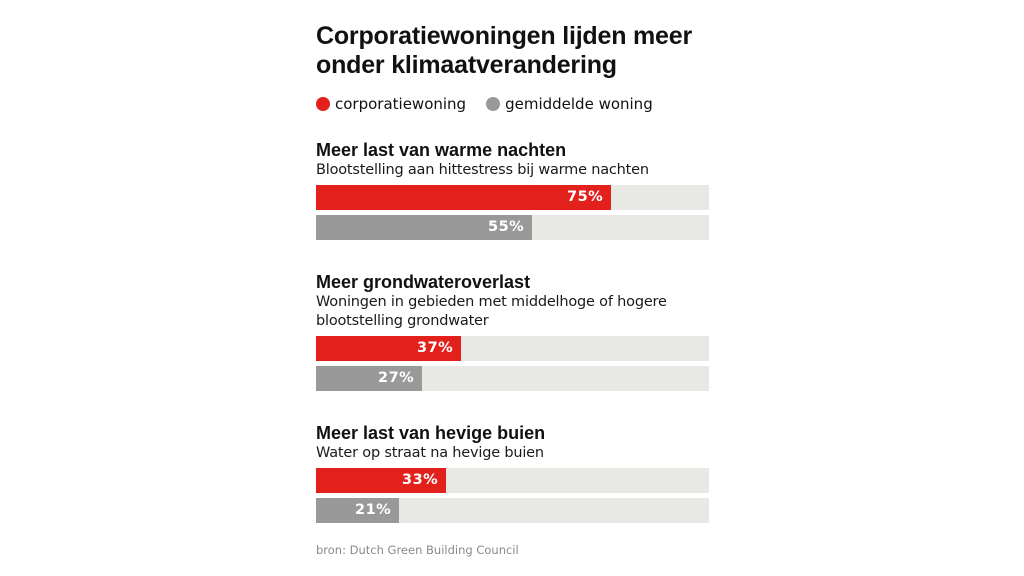 This screenshot has height=576, width=1024. Describe the element at coordinates (504, 36) in the screenshot. I see `chart-title-line-1: Corporatiewoningen lijden meer` at that location.